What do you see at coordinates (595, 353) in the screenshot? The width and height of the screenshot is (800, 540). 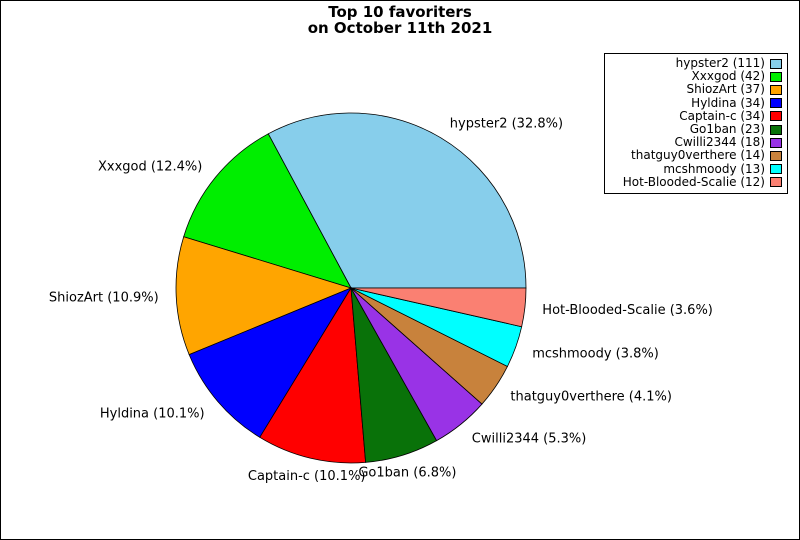 I see `slice-label-mcshmoody: mcshmoody (3.8%)` at bounding box center [595, 353].